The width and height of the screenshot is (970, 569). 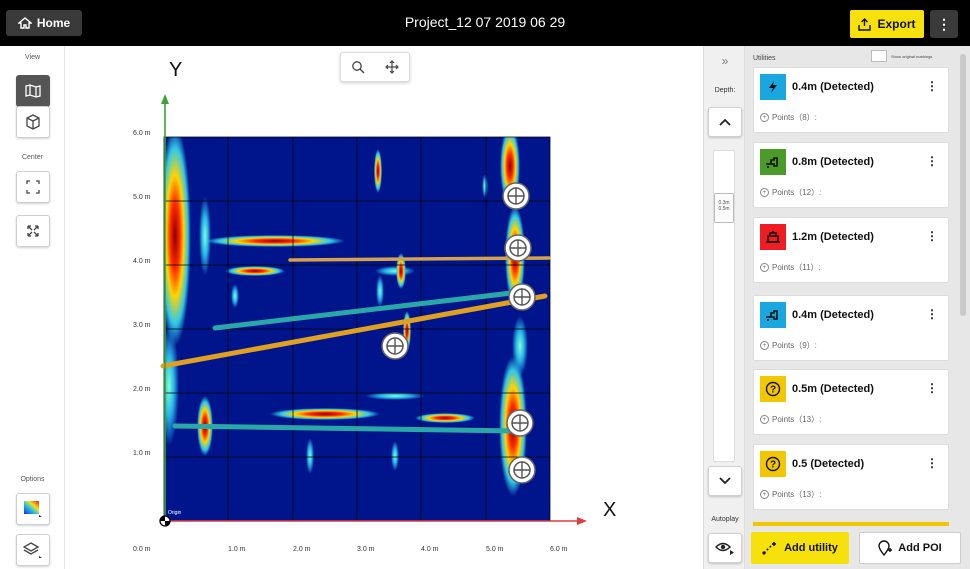 What do you see at coordinates (879, 56) in the screenshot?
I see `show-original-checkbox` at bounding box center [879, 56].